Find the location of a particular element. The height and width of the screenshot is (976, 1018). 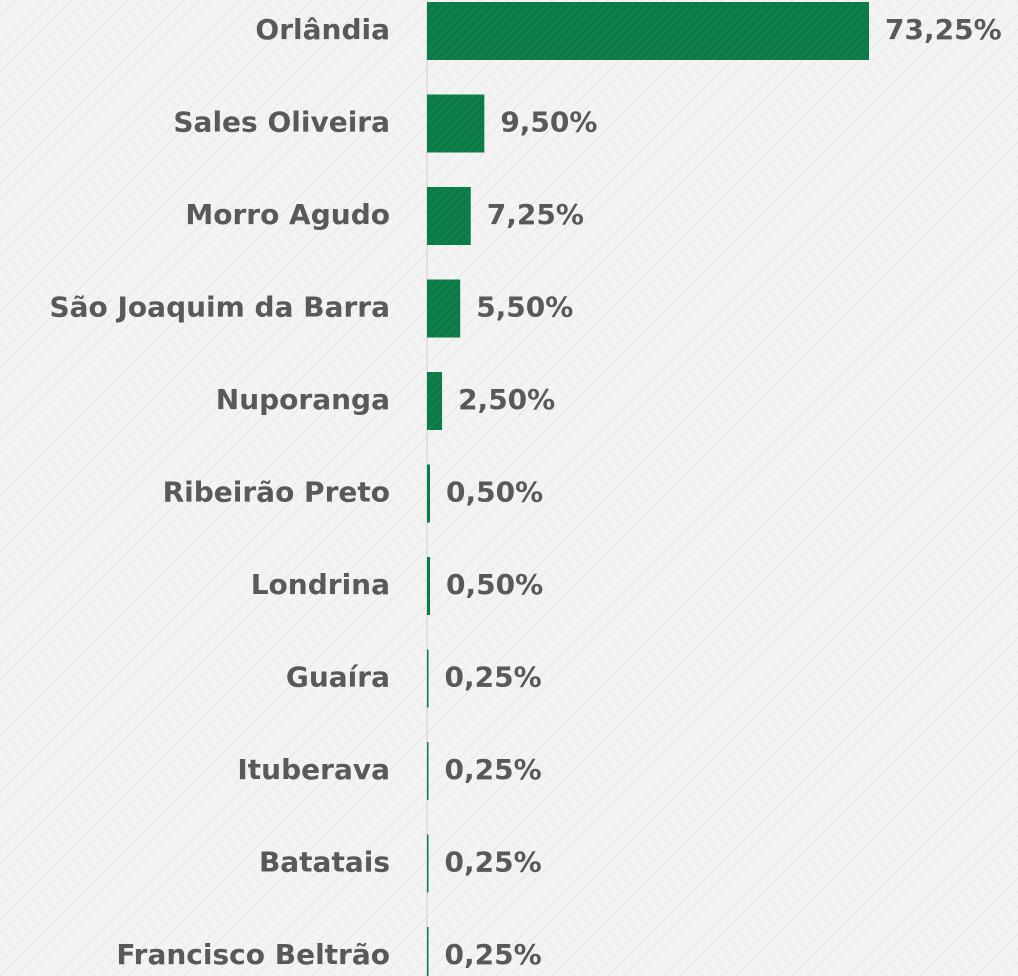

category-label: Sales Oliveira is located at coordinates (281, 122).